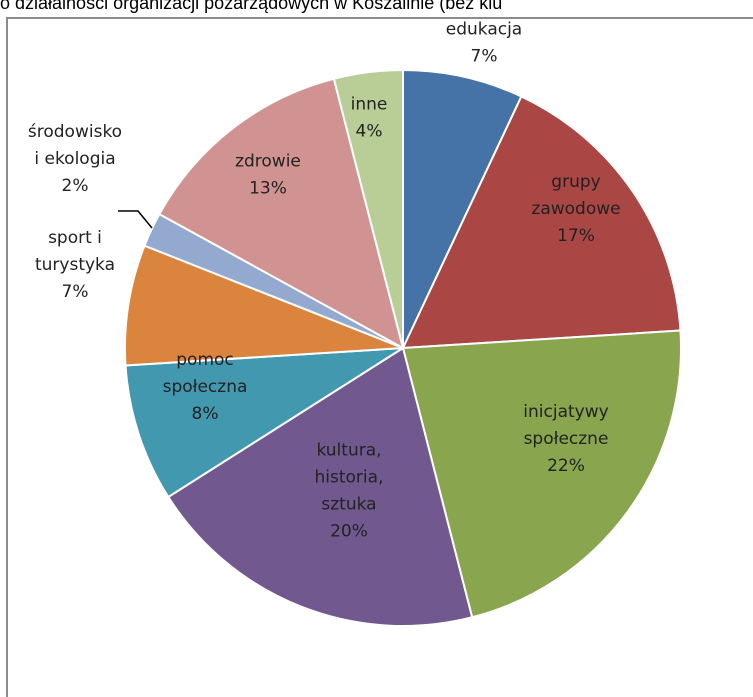 The width and height of the screenshot is (753, 697). Describe the element at coordinates (462, 208) in the screenshot. I see `pie-slice-edukacja` at that location.